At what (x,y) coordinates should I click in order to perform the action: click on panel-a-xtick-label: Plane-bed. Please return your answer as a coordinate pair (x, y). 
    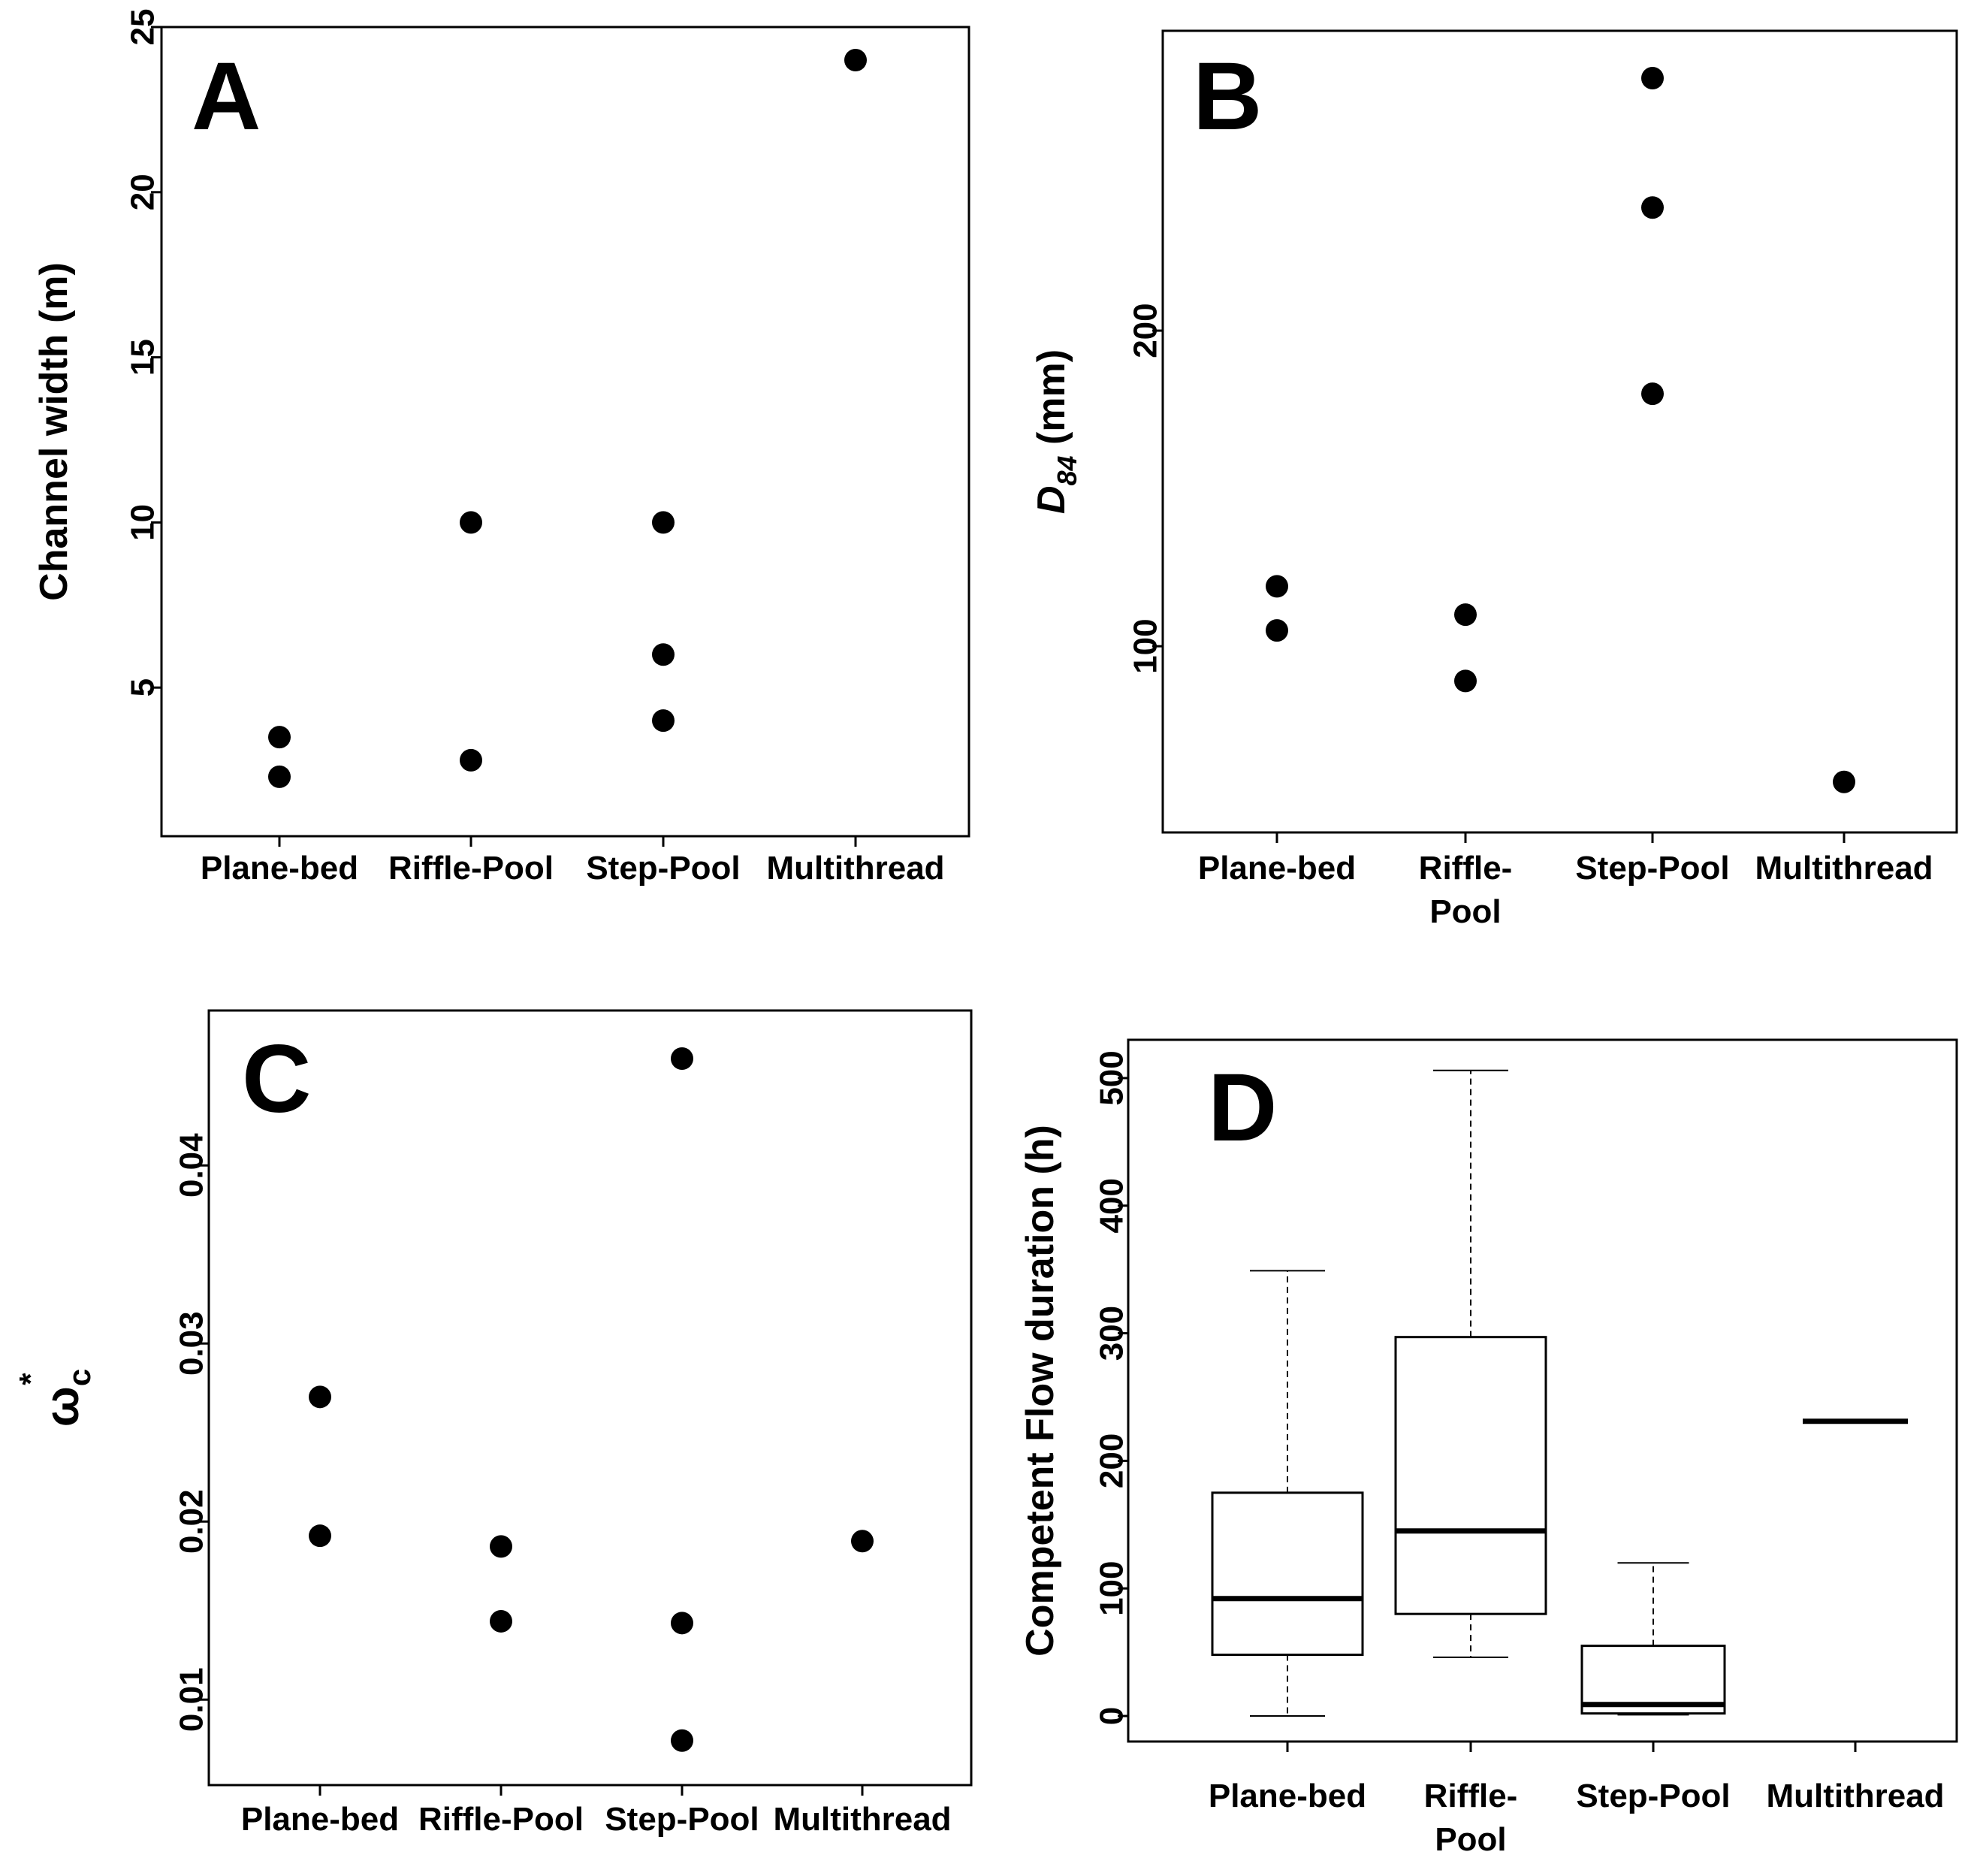
    Looking at the image, I should click on (279, 868).